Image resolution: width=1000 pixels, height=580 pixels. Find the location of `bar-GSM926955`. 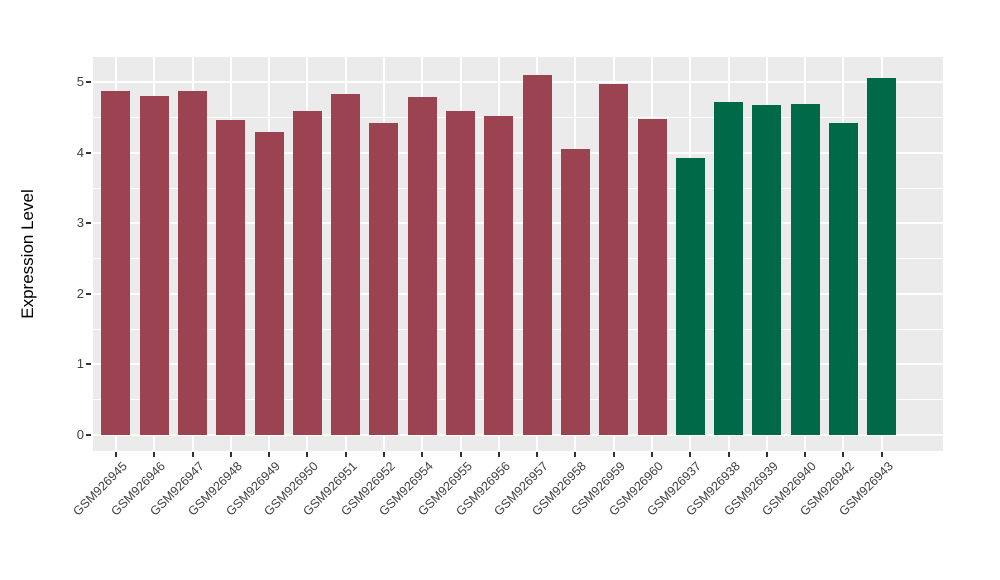

bar-GSM926955 is located at coordinates (461, 273).